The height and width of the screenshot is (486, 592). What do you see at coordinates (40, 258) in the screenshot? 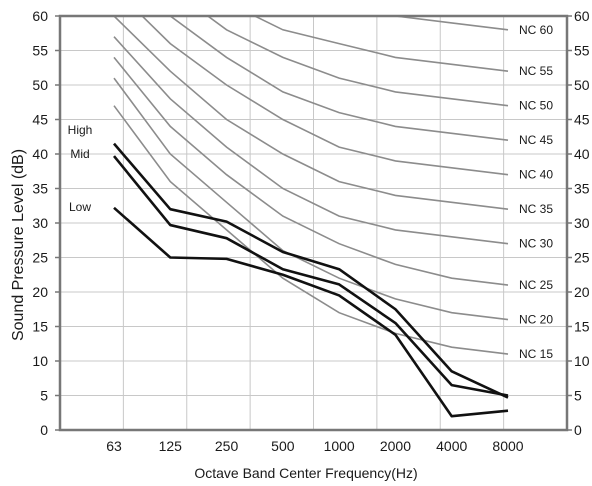
I see `y-tick-label: 25` at bounding box center [40, 258].